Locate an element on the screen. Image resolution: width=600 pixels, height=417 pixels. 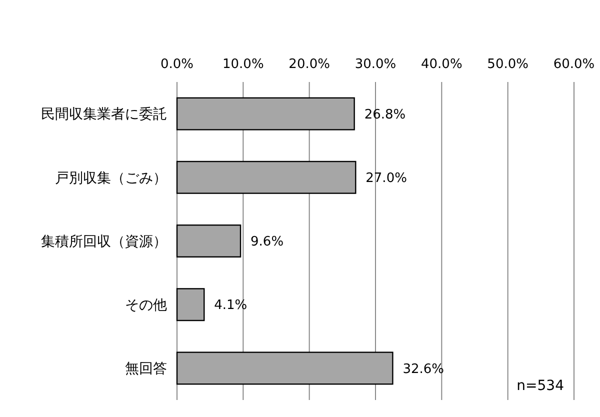
y-tick-label: その他 is located at coordinates (146, 306).